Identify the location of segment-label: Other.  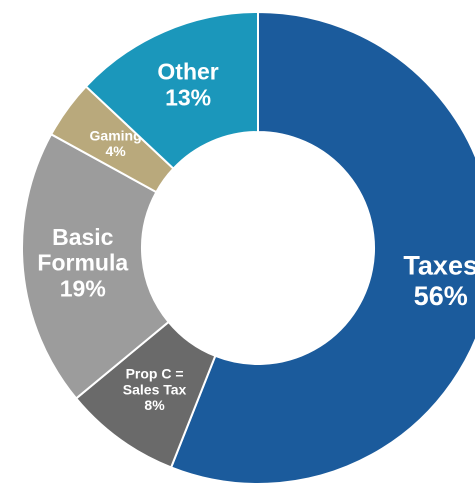
(187, 72).